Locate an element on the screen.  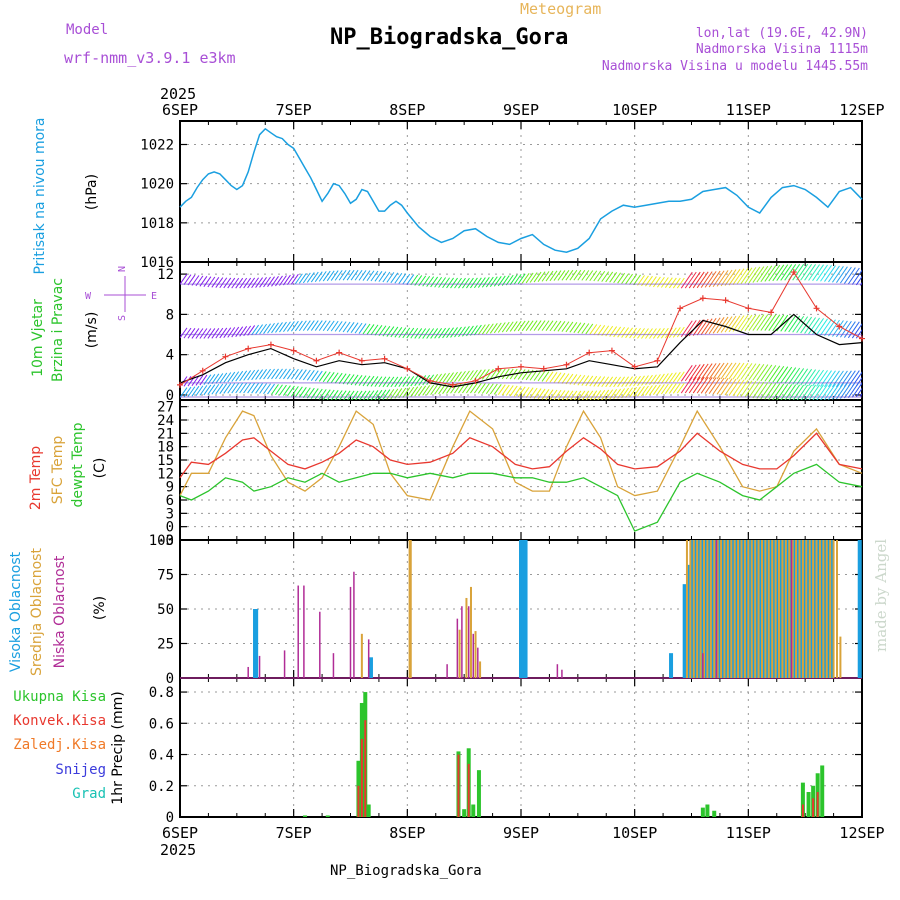
temp-ylabel2: SFC Temp is located at coordinates (58, 470).